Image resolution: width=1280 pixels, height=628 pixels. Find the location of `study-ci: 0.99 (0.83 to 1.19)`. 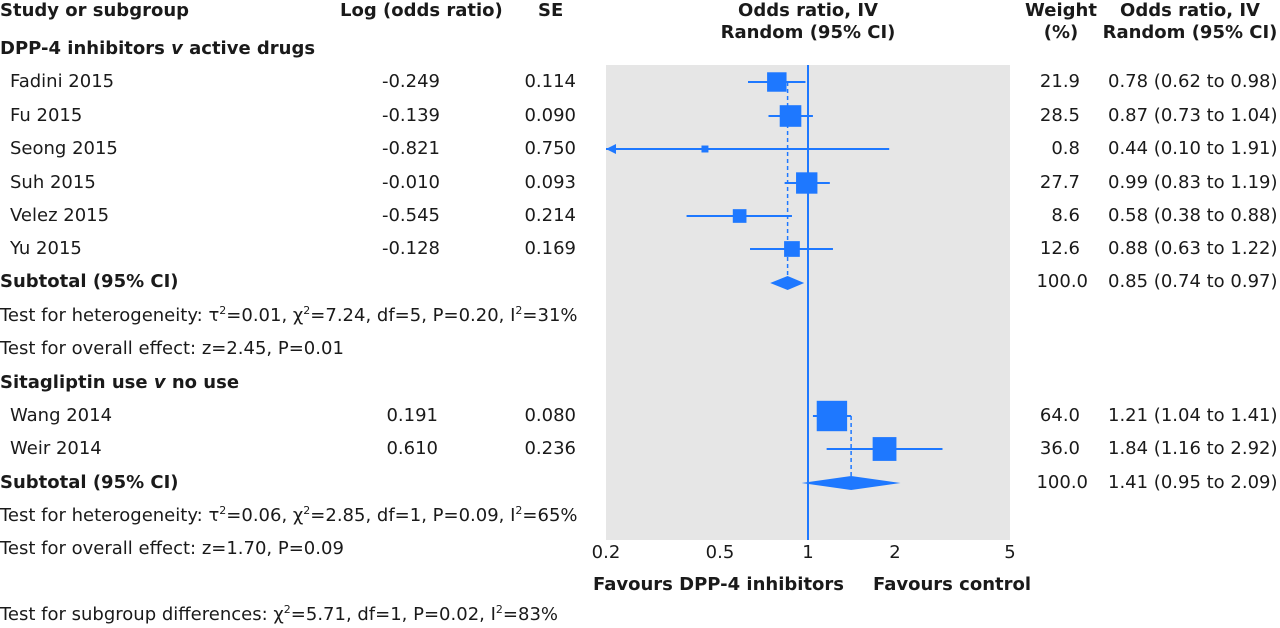

study-ci: 0.99 (0.83 to 1.19) is located at coordinates (1193, 182).